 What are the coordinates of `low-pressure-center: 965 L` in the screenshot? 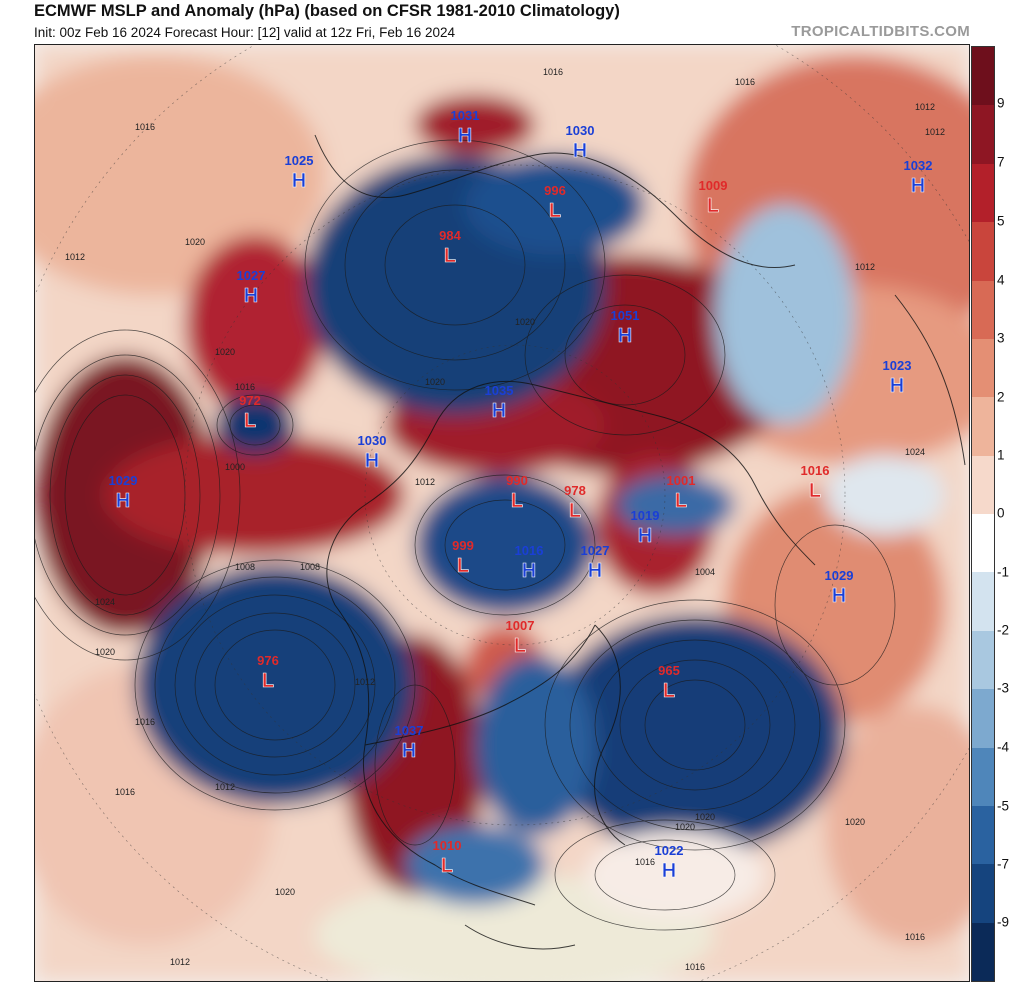 It's located at (669, 682).